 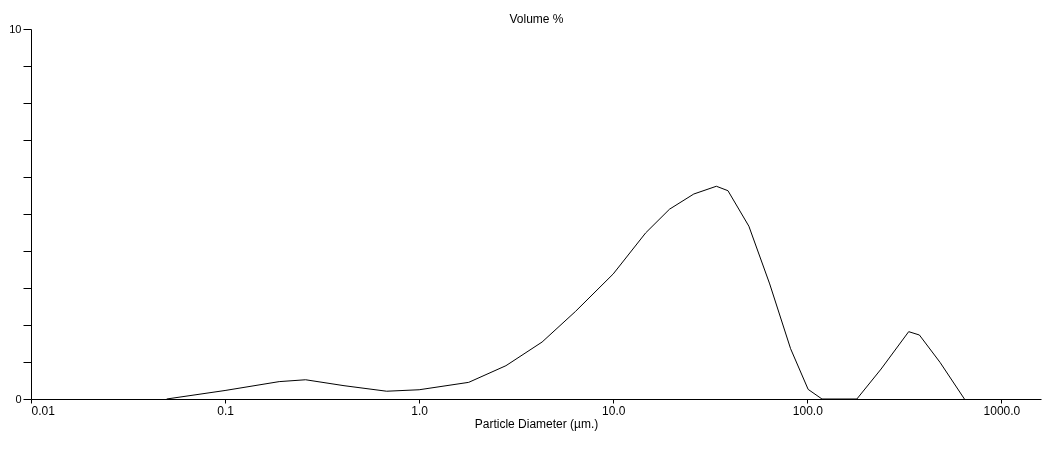 I want to click on y-tick-label: 0, so click(x=18, y=398).